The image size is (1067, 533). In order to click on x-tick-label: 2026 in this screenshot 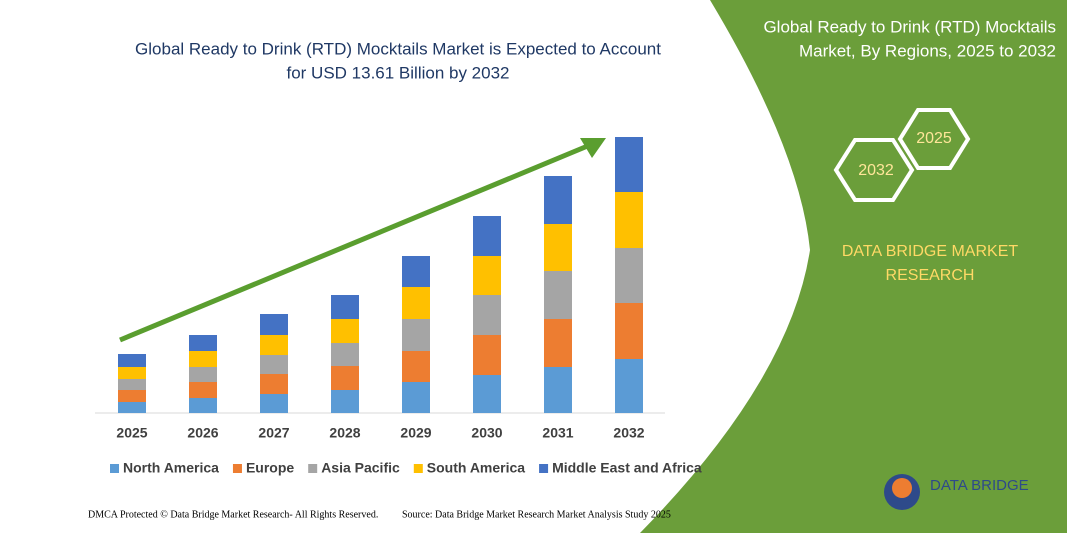, I will do `click(202, 433)`.